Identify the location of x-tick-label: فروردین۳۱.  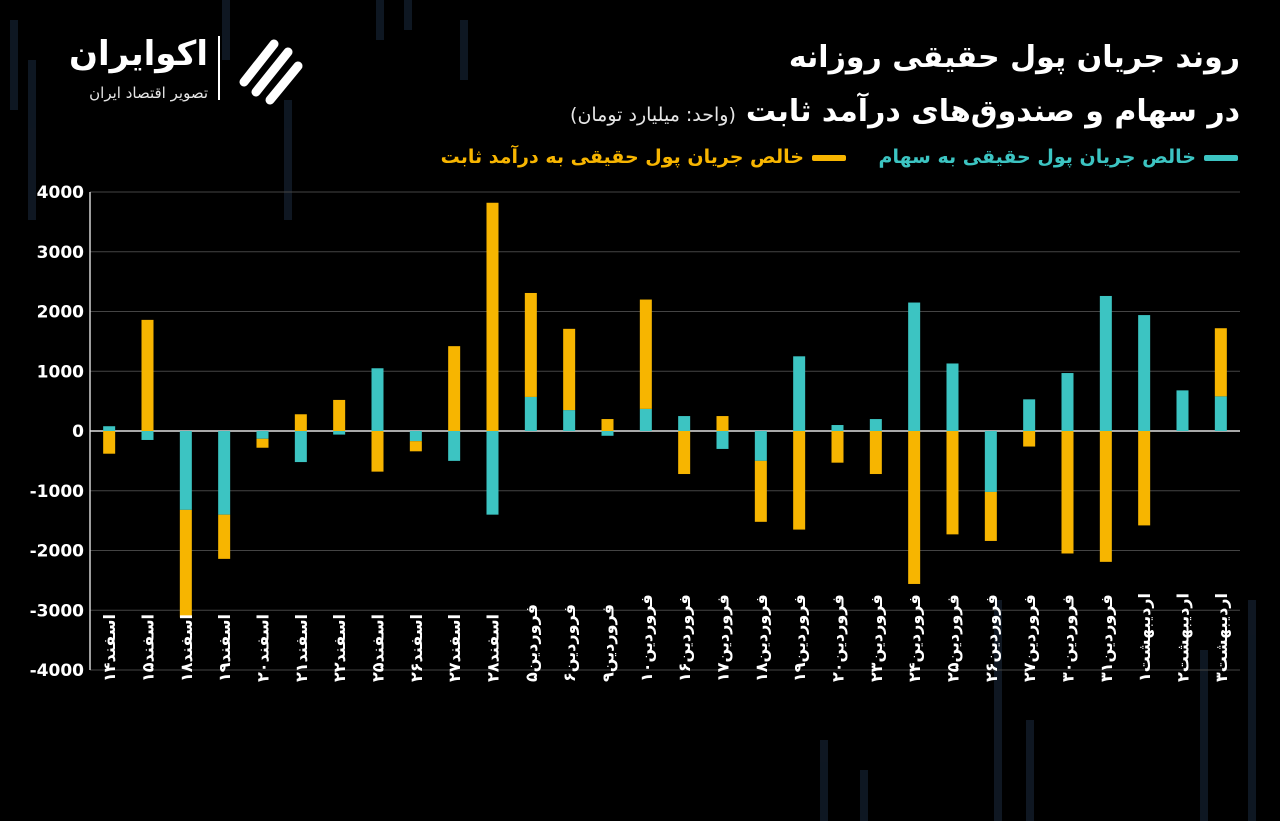
(1106, 638).